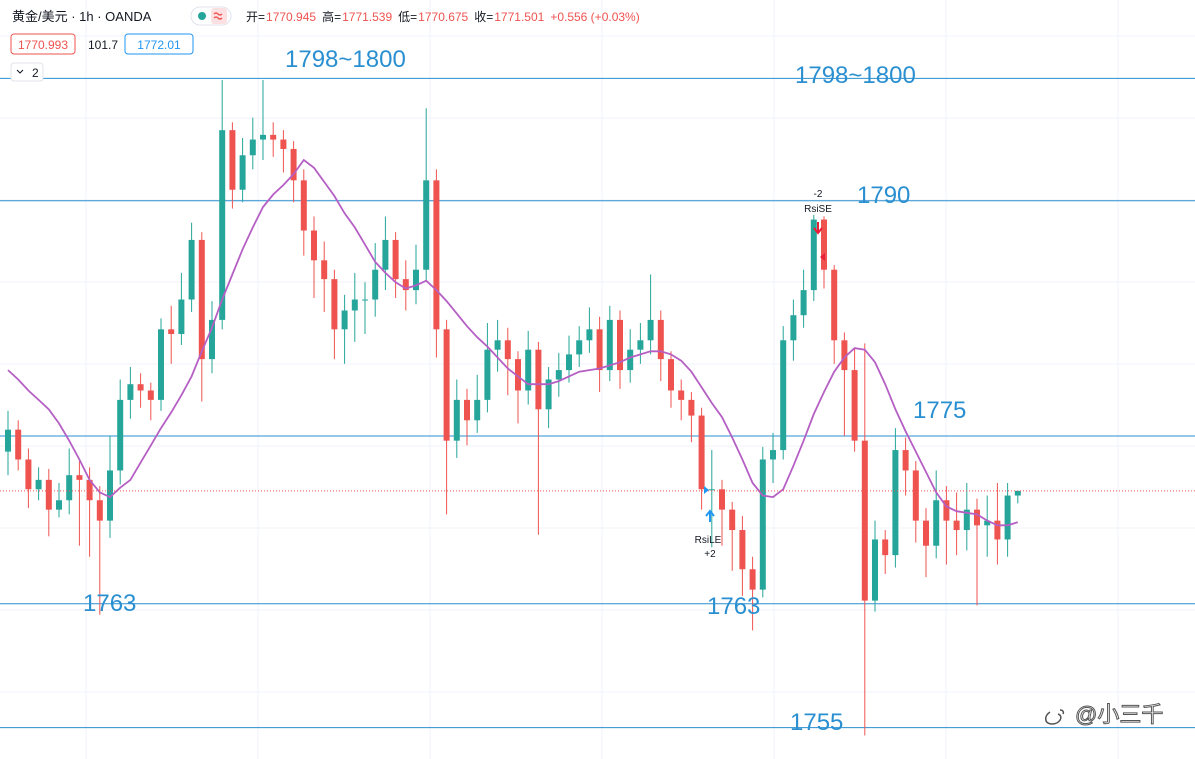 This screenshot has height=759, width=1195. Describe the element at coordinates (27, 72) in the screenshot. I see `indicators-toggle` at that location.